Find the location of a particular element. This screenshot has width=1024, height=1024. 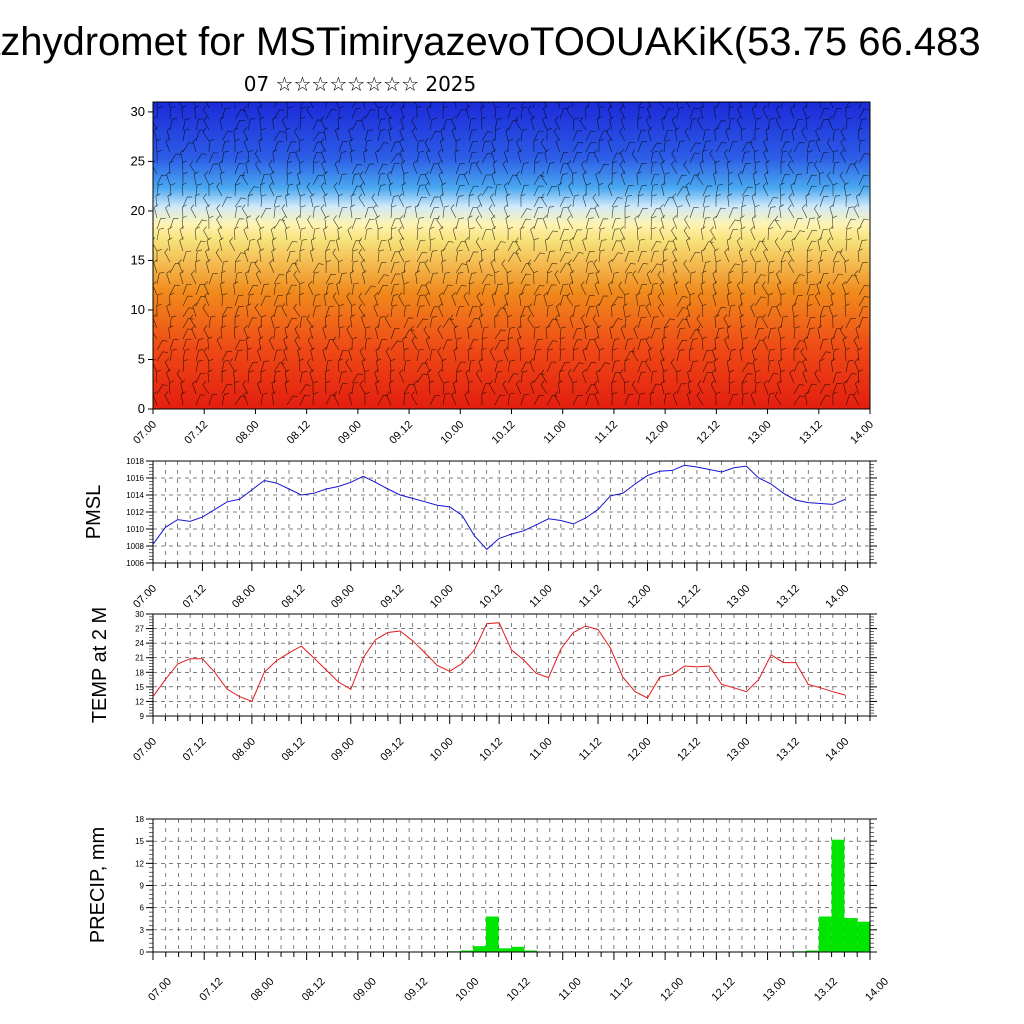

y-tick-label: 18 is located at coordinates (139, 819).